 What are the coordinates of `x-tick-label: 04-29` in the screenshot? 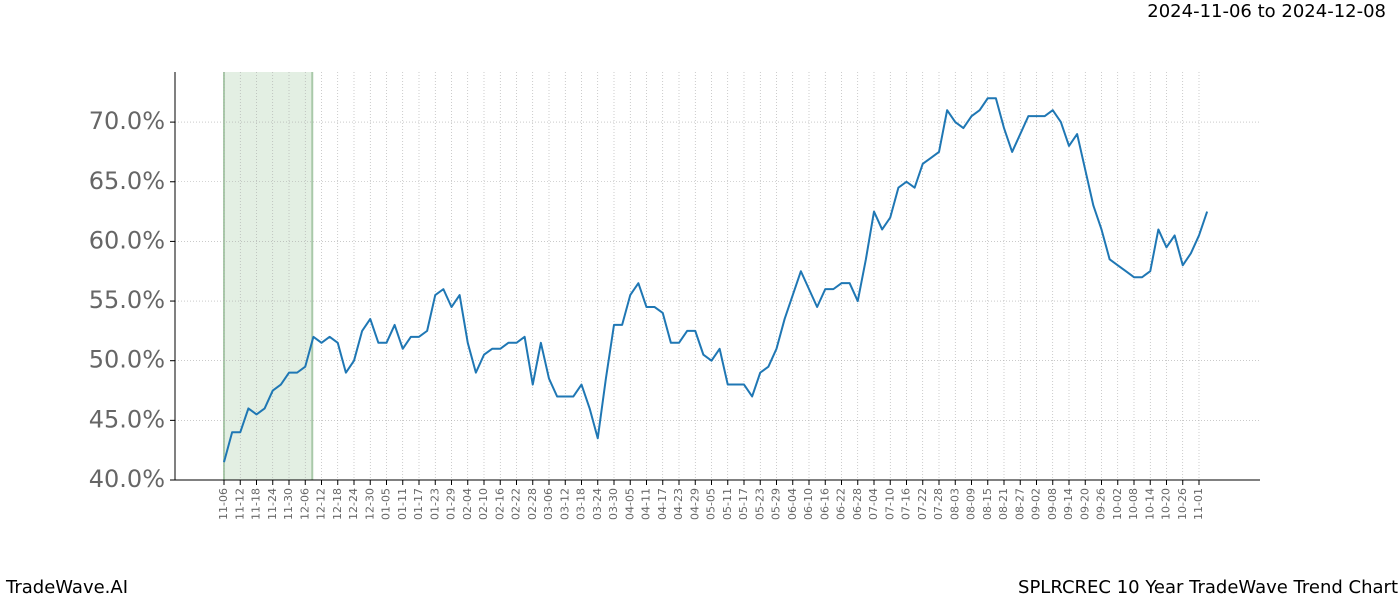 It's located at (694, 504).